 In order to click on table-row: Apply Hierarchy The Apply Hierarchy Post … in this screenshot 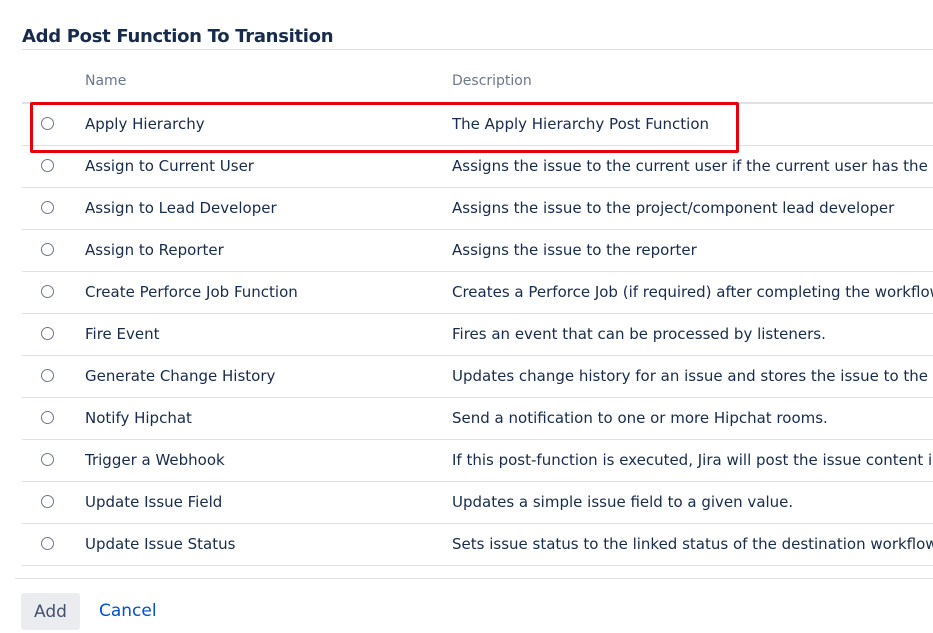, I will do `click(477, 125)`.